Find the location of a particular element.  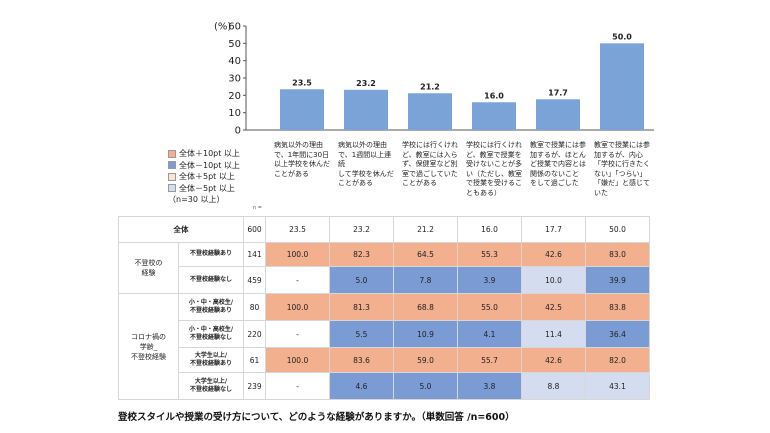

value-cell: 59.0 is located at coordinates (425, 360).